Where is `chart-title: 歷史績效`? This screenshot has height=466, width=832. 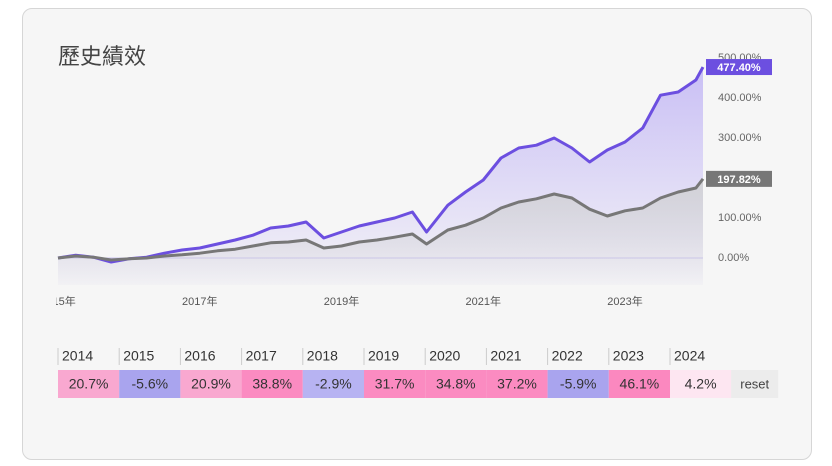
chart-title: 歷史績效 is located at coordinates (102, 56).